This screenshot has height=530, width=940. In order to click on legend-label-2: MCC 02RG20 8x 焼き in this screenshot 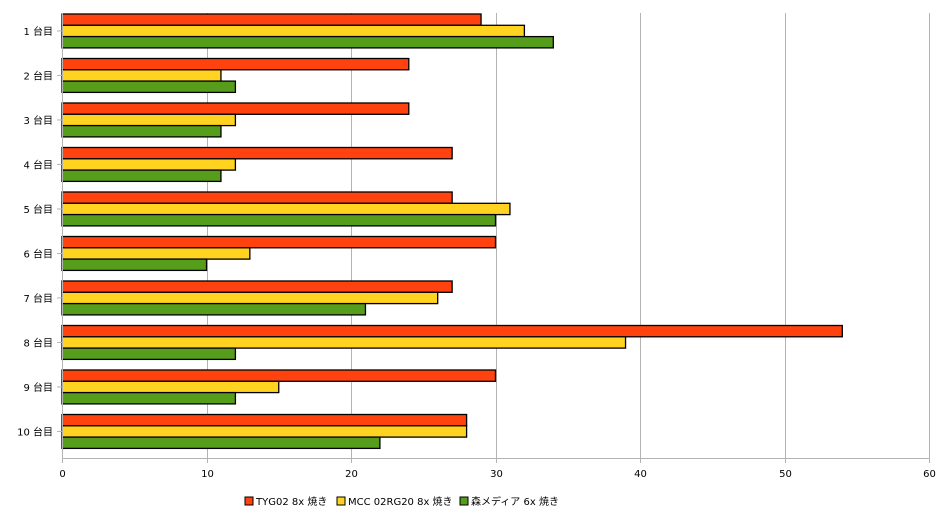, I will do `click(400, 502)`.